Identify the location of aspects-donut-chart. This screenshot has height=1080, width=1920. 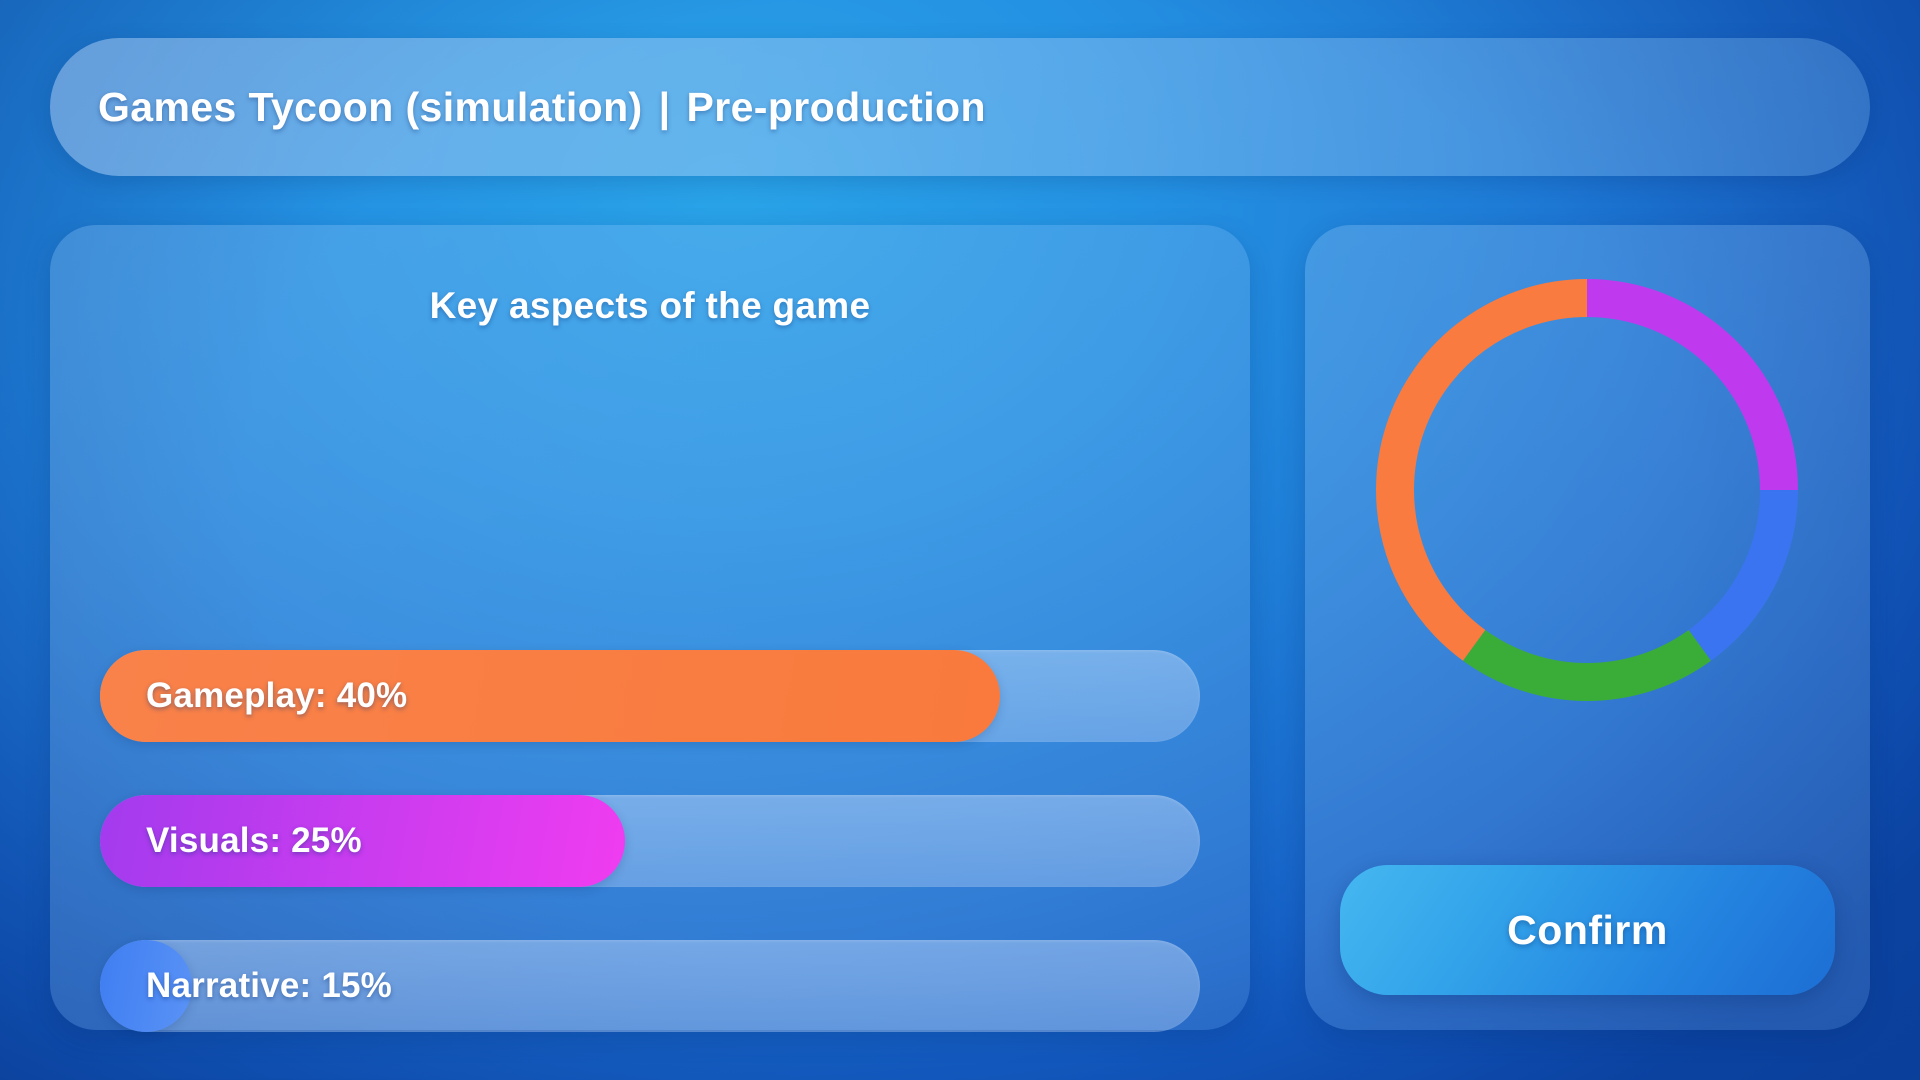
(1587, 490).